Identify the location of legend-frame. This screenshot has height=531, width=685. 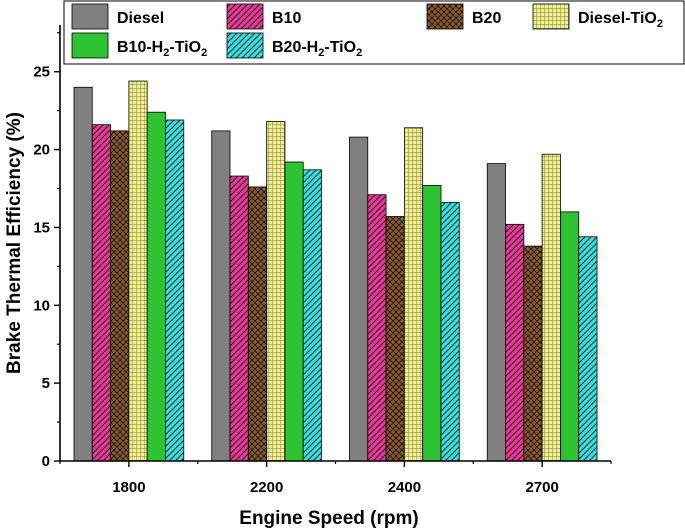
(374, 32).